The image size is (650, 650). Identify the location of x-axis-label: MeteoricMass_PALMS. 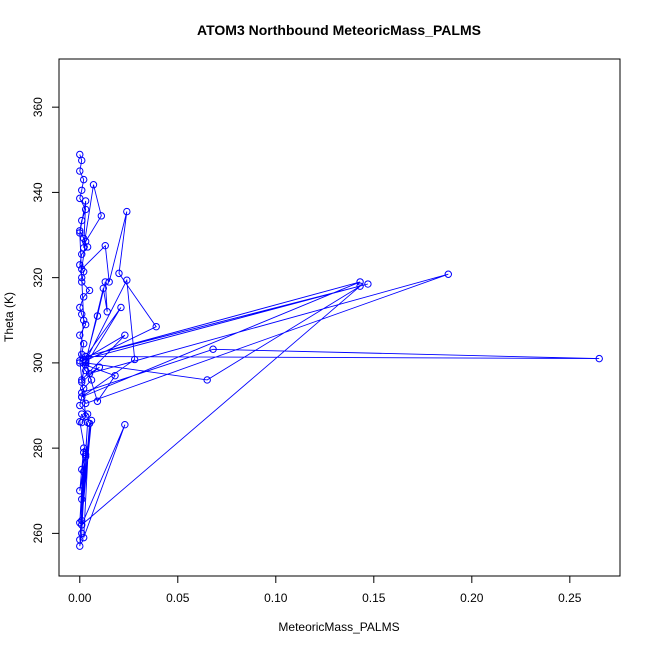
(338, 627).